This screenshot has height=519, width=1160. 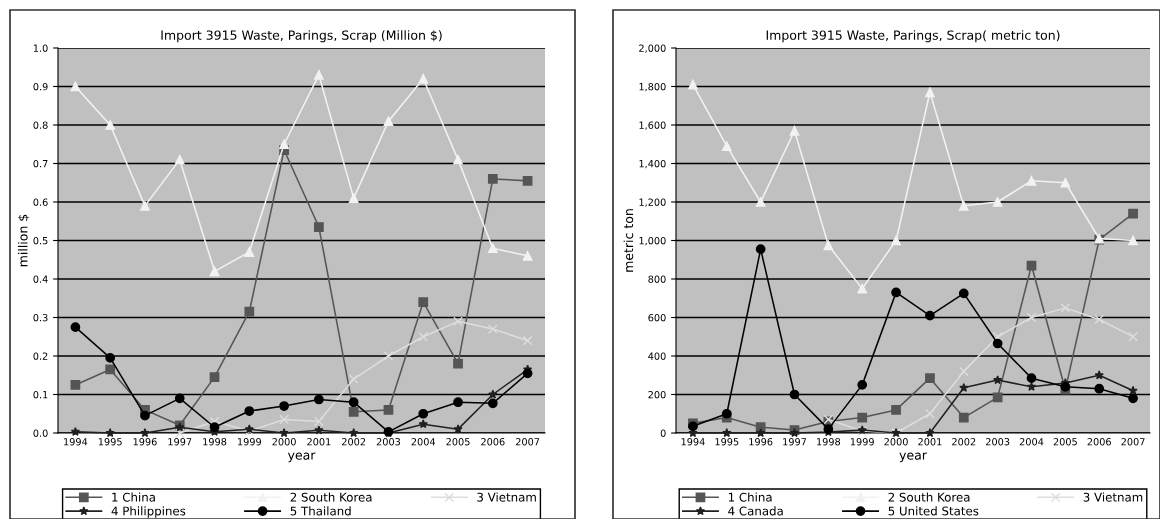 What do you see at coordinates (657, 356) in the screenshot?
I see `y-tick-label: 400` at bounding box center [657, 356].